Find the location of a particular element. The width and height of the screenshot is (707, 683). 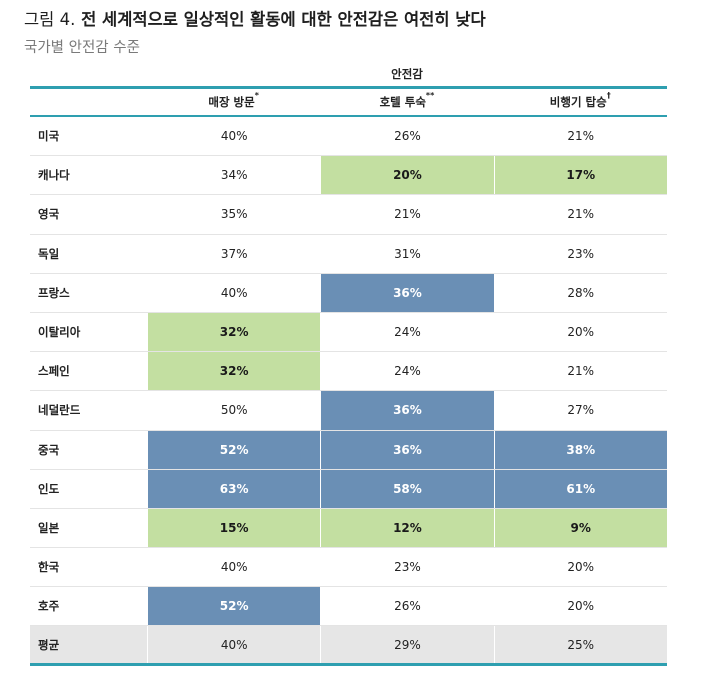

table-row: 영국 35% 21% 21% is located at coordinates (348, 215).